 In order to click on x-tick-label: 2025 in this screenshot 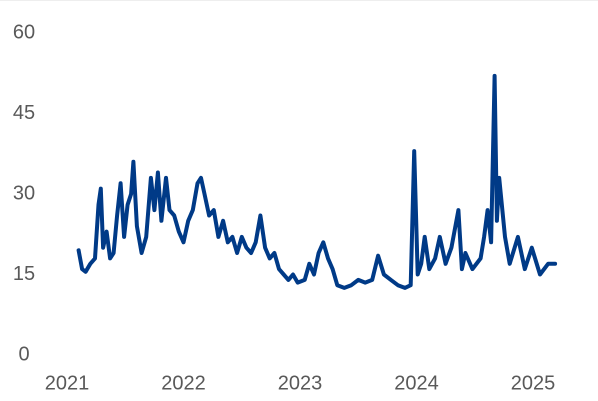, I will do `click(533, 383)`.